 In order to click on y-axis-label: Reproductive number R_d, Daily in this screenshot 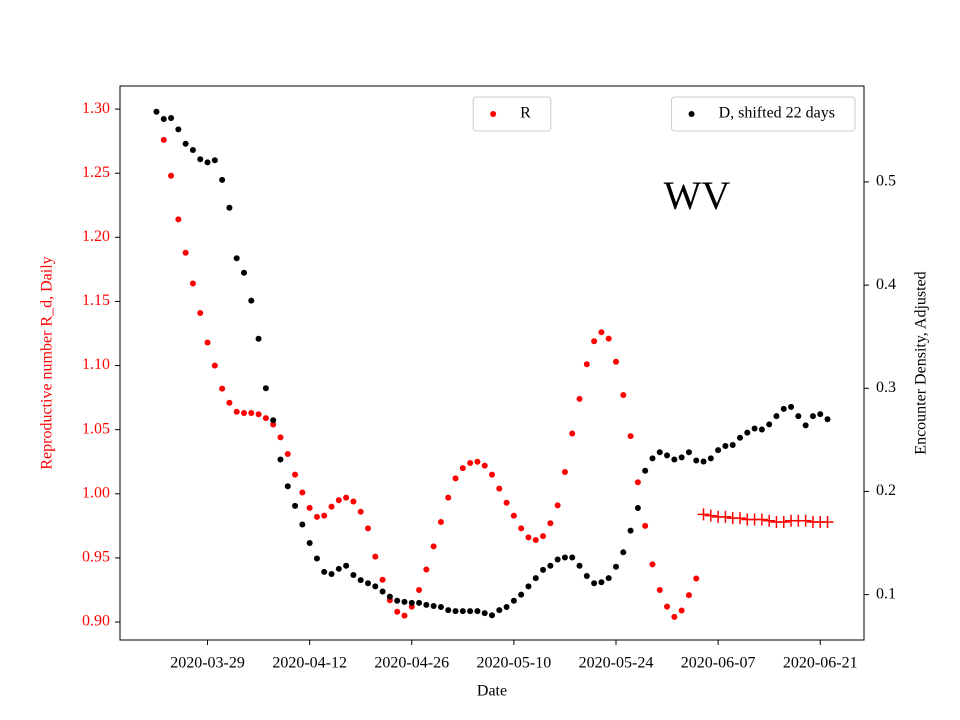, I will do `click(47, 362)`.